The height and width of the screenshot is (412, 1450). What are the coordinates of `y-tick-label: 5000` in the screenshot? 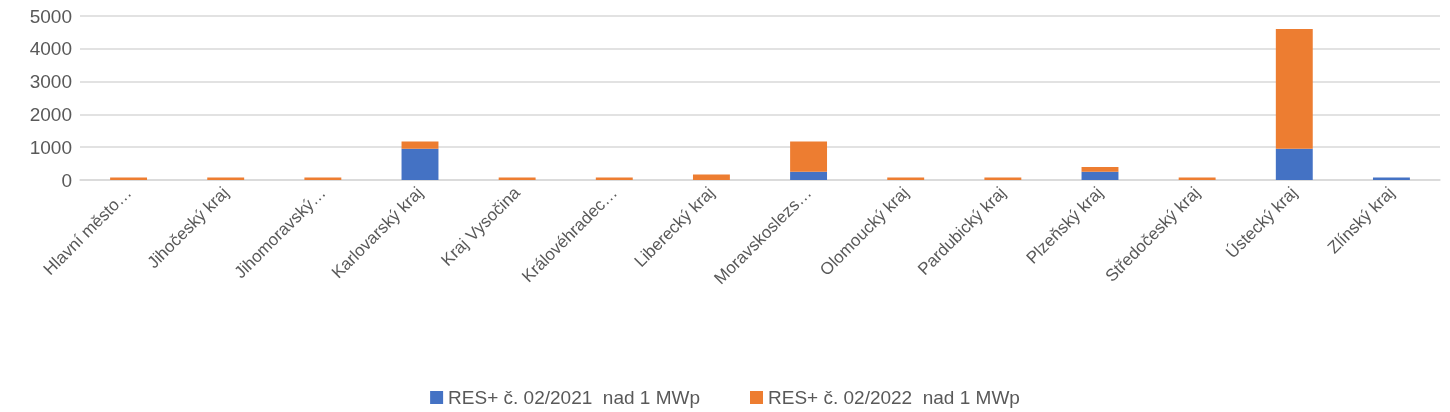 It's located at (50, 16).